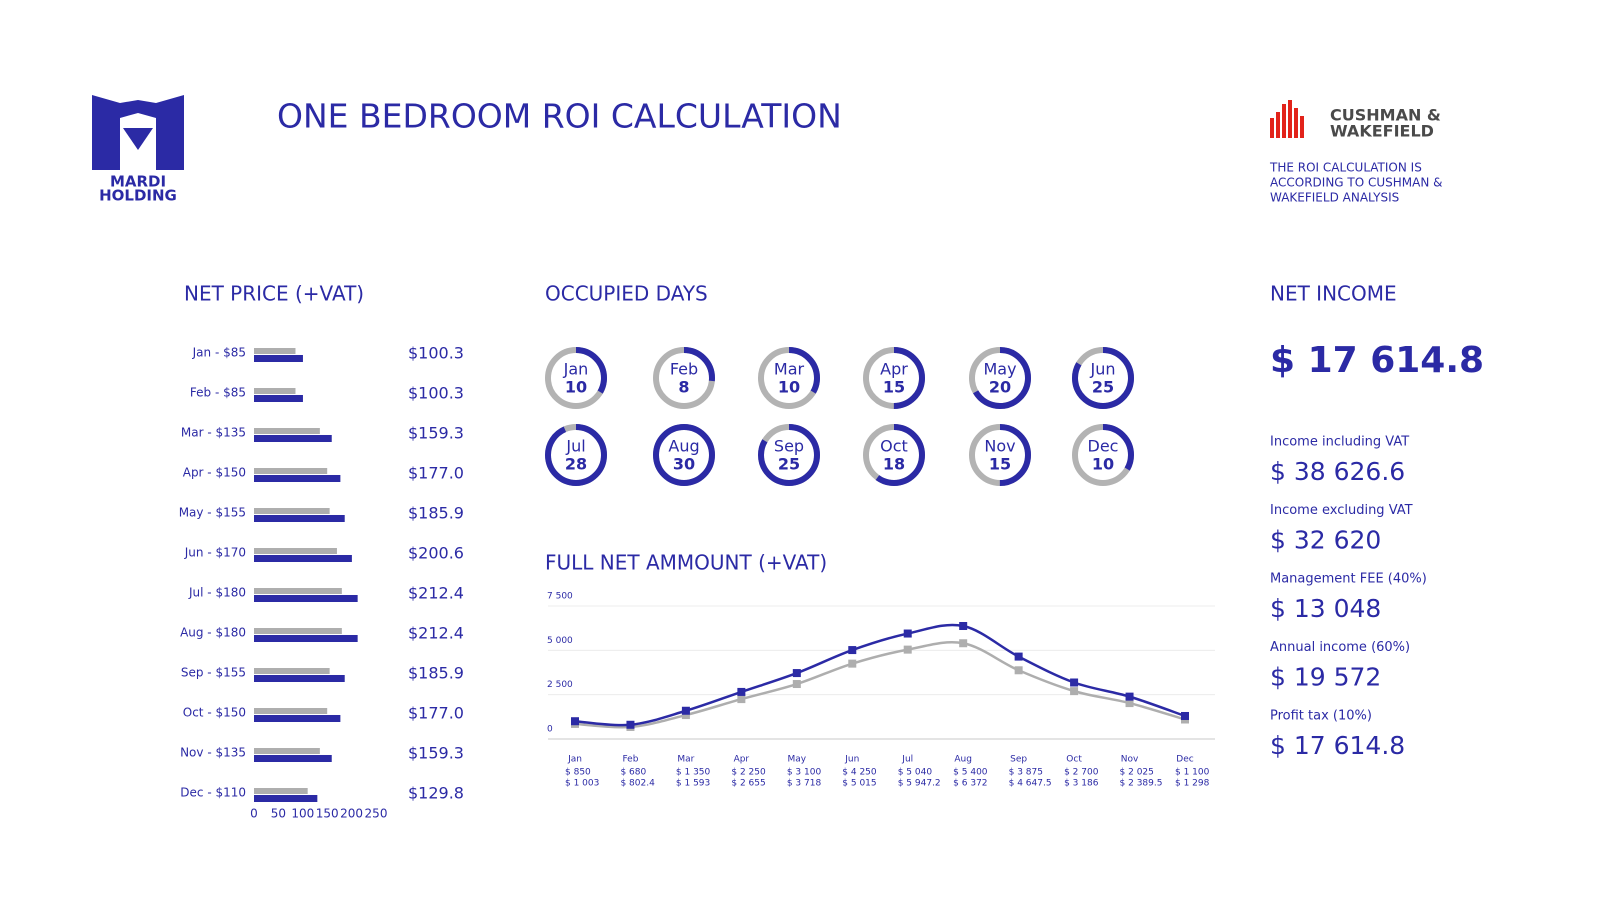 The width and height of the screenshot is (1600, 900). What do you see at coordinates (278, 814) in the screenshot?
I see `x-tick-label: 50` at bounding box center [278, 814].